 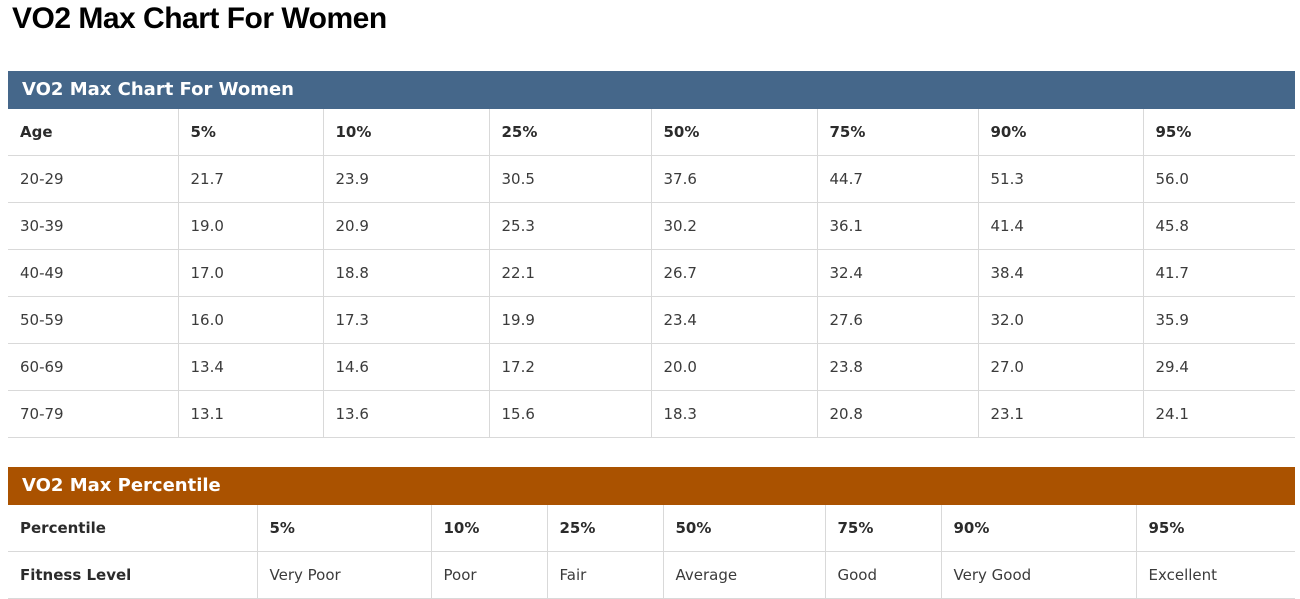 What do you see at coordinates (883, 528) in the screenshot?
I see `percentile-cell: 75%` at bounding box center [883, 528].